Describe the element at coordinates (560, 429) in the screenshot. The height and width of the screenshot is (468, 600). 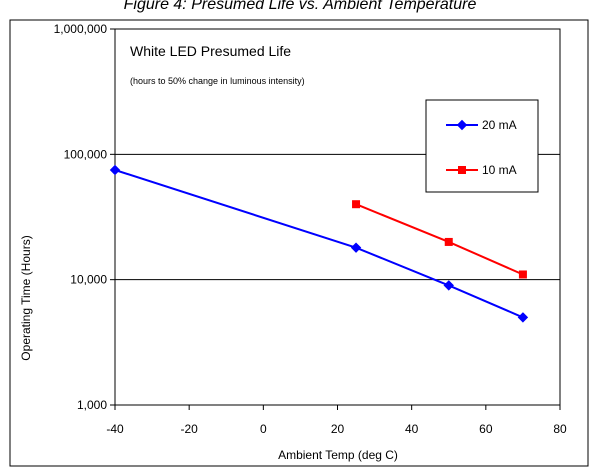
I see `x-tick-label: 80` at that location.